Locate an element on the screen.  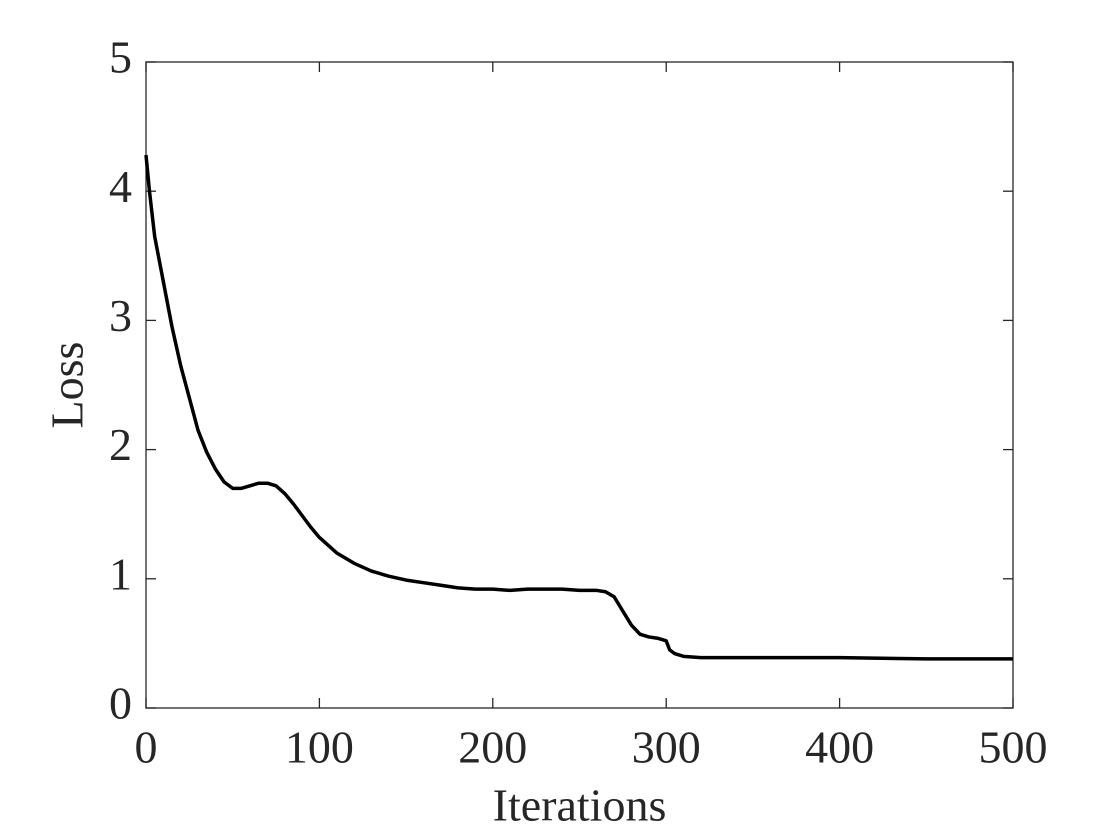
y-tick-label: 4 is located at coordinates (120, 186).